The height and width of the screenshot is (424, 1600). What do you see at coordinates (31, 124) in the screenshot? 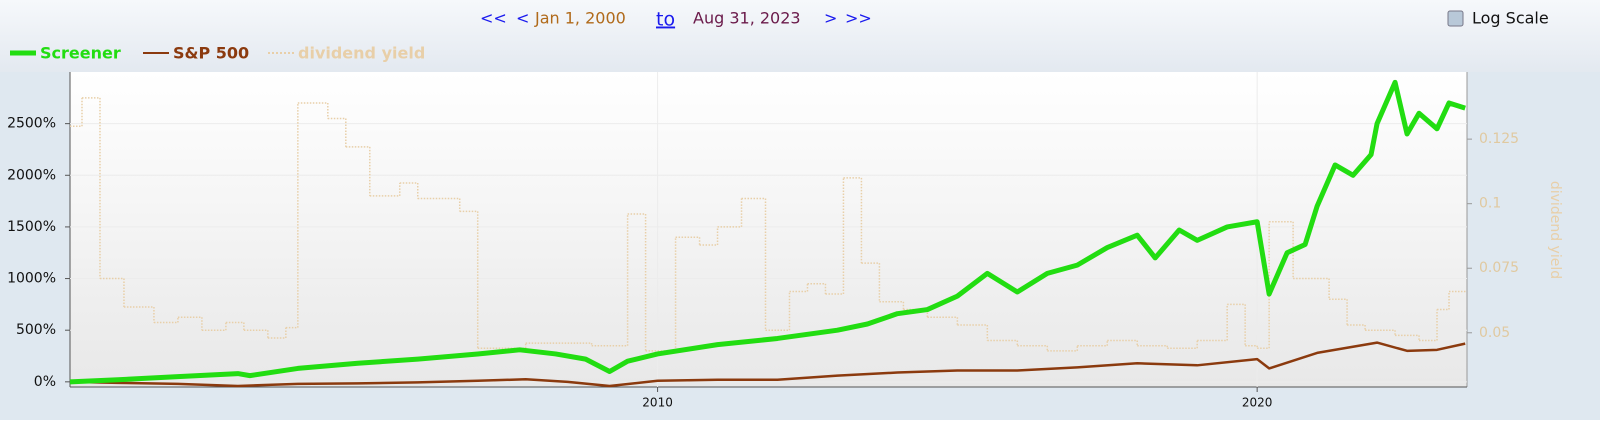
I see `y-tick-label: 2500%` at bounding box center [31, 124].